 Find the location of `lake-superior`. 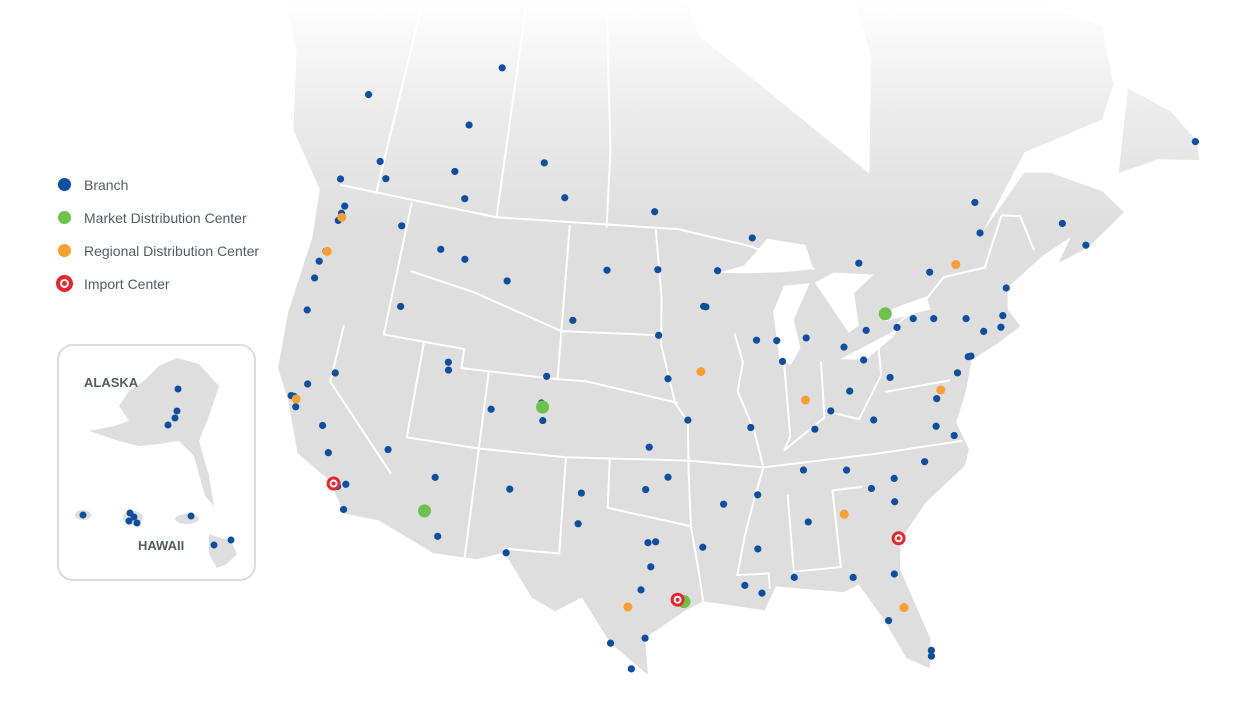

lake-superior is located at coordinates (766, 256).